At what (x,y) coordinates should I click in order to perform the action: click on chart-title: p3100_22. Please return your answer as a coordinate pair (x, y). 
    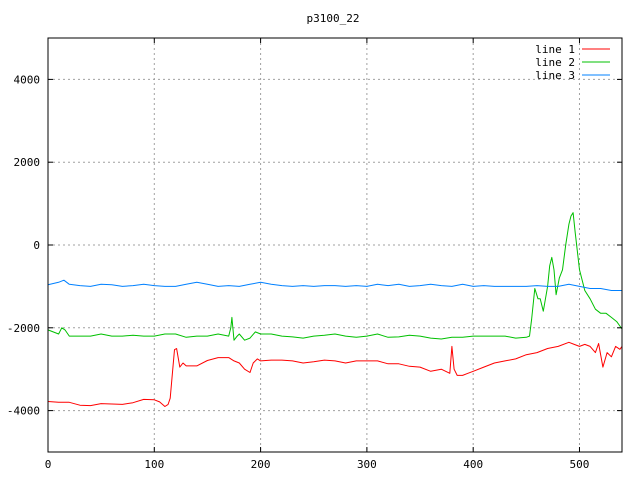
    Looking at the image, I should click on (333, 18).